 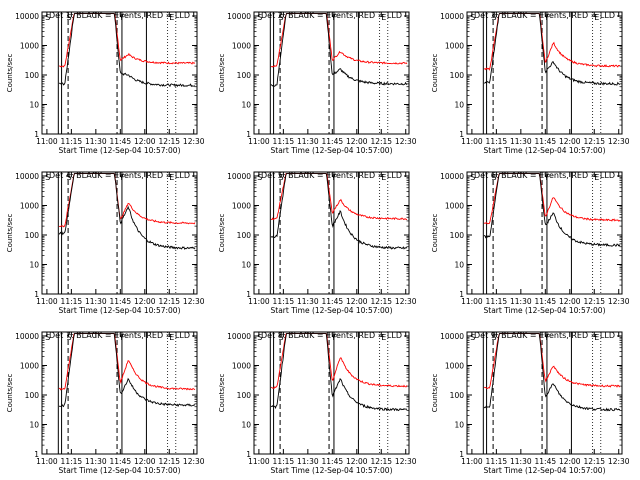 I want to click on panel-title: Det 5: BLACK = Events, RED = LLD, so click(x=331, y=175).